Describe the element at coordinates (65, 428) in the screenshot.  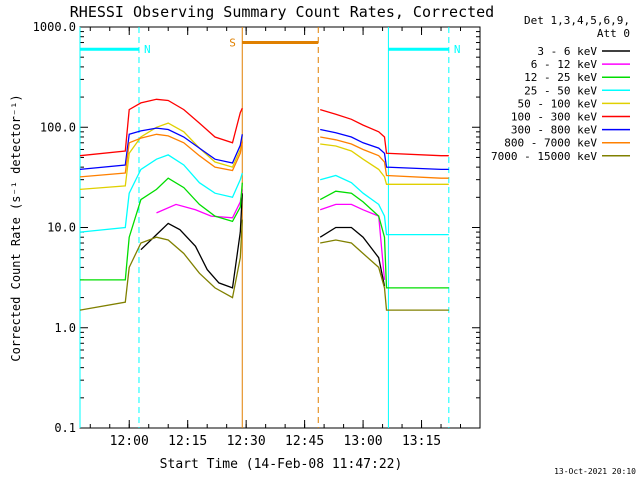
I see `y-tick-label: 0.1` at that location.